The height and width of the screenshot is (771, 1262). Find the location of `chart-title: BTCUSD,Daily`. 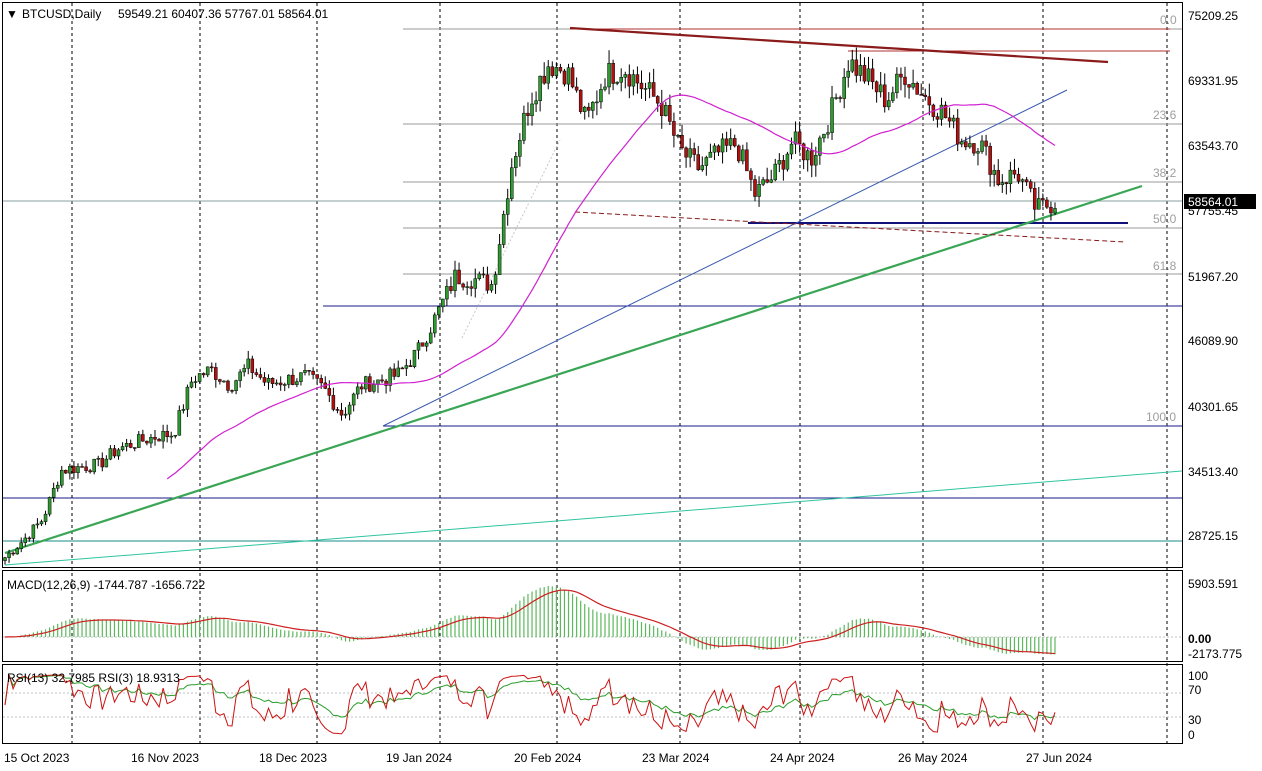

chart-title: BTCUSD,Daily is located at coordinates (61, 14).